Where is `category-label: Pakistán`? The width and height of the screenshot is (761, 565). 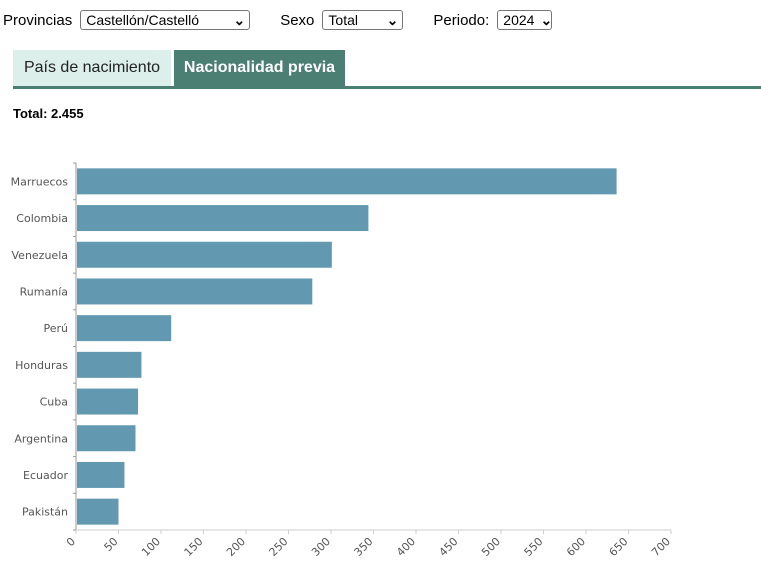 category-label: Pakistán is located at coordinates (45, 512).